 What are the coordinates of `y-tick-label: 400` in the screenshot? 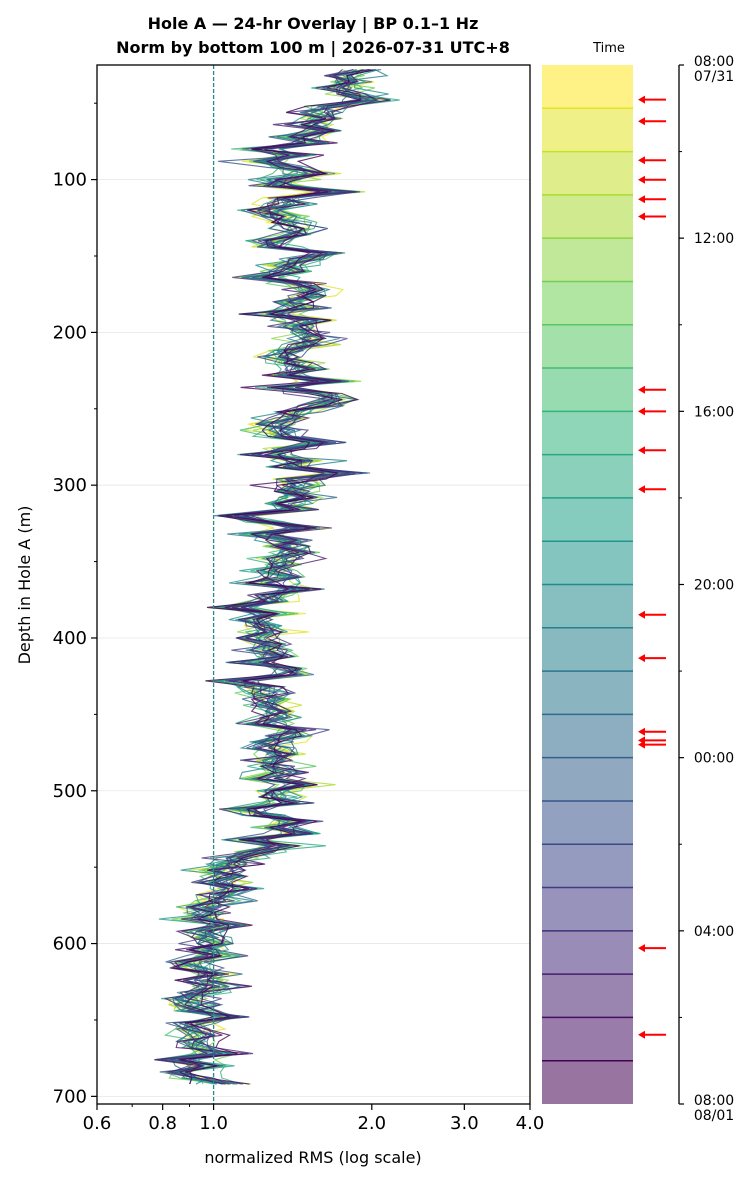 It's located at (70, 638).